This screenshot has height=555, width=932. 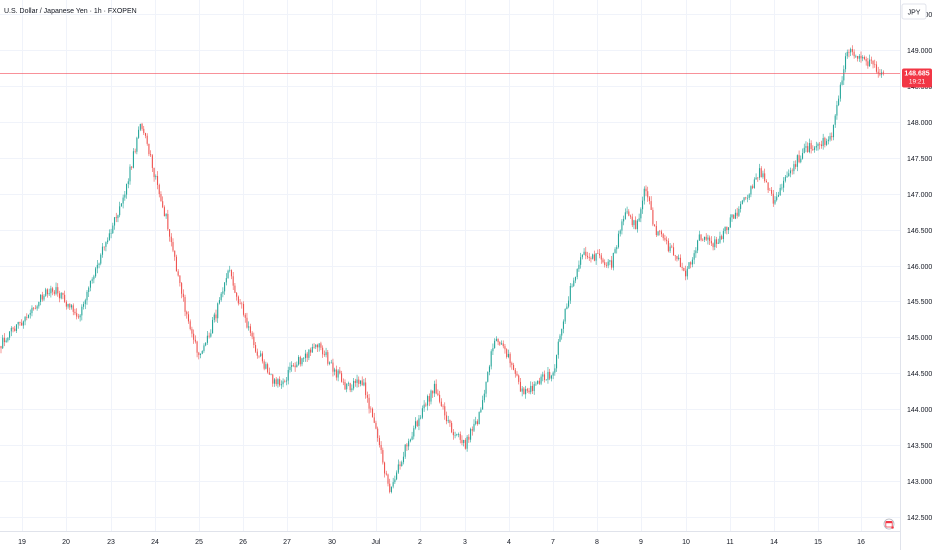 I want to click on time-scale-background, so click(x=450, y=540).